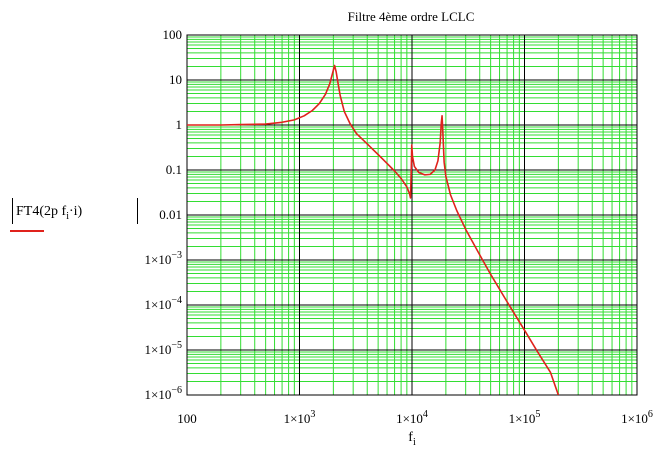 This screenshot has width=661, height=461. What do you see at coordinates (73, 211) in the screenshot?
I see `y-axis-label-arg-end: ·i` at bounding box center [73, 211].